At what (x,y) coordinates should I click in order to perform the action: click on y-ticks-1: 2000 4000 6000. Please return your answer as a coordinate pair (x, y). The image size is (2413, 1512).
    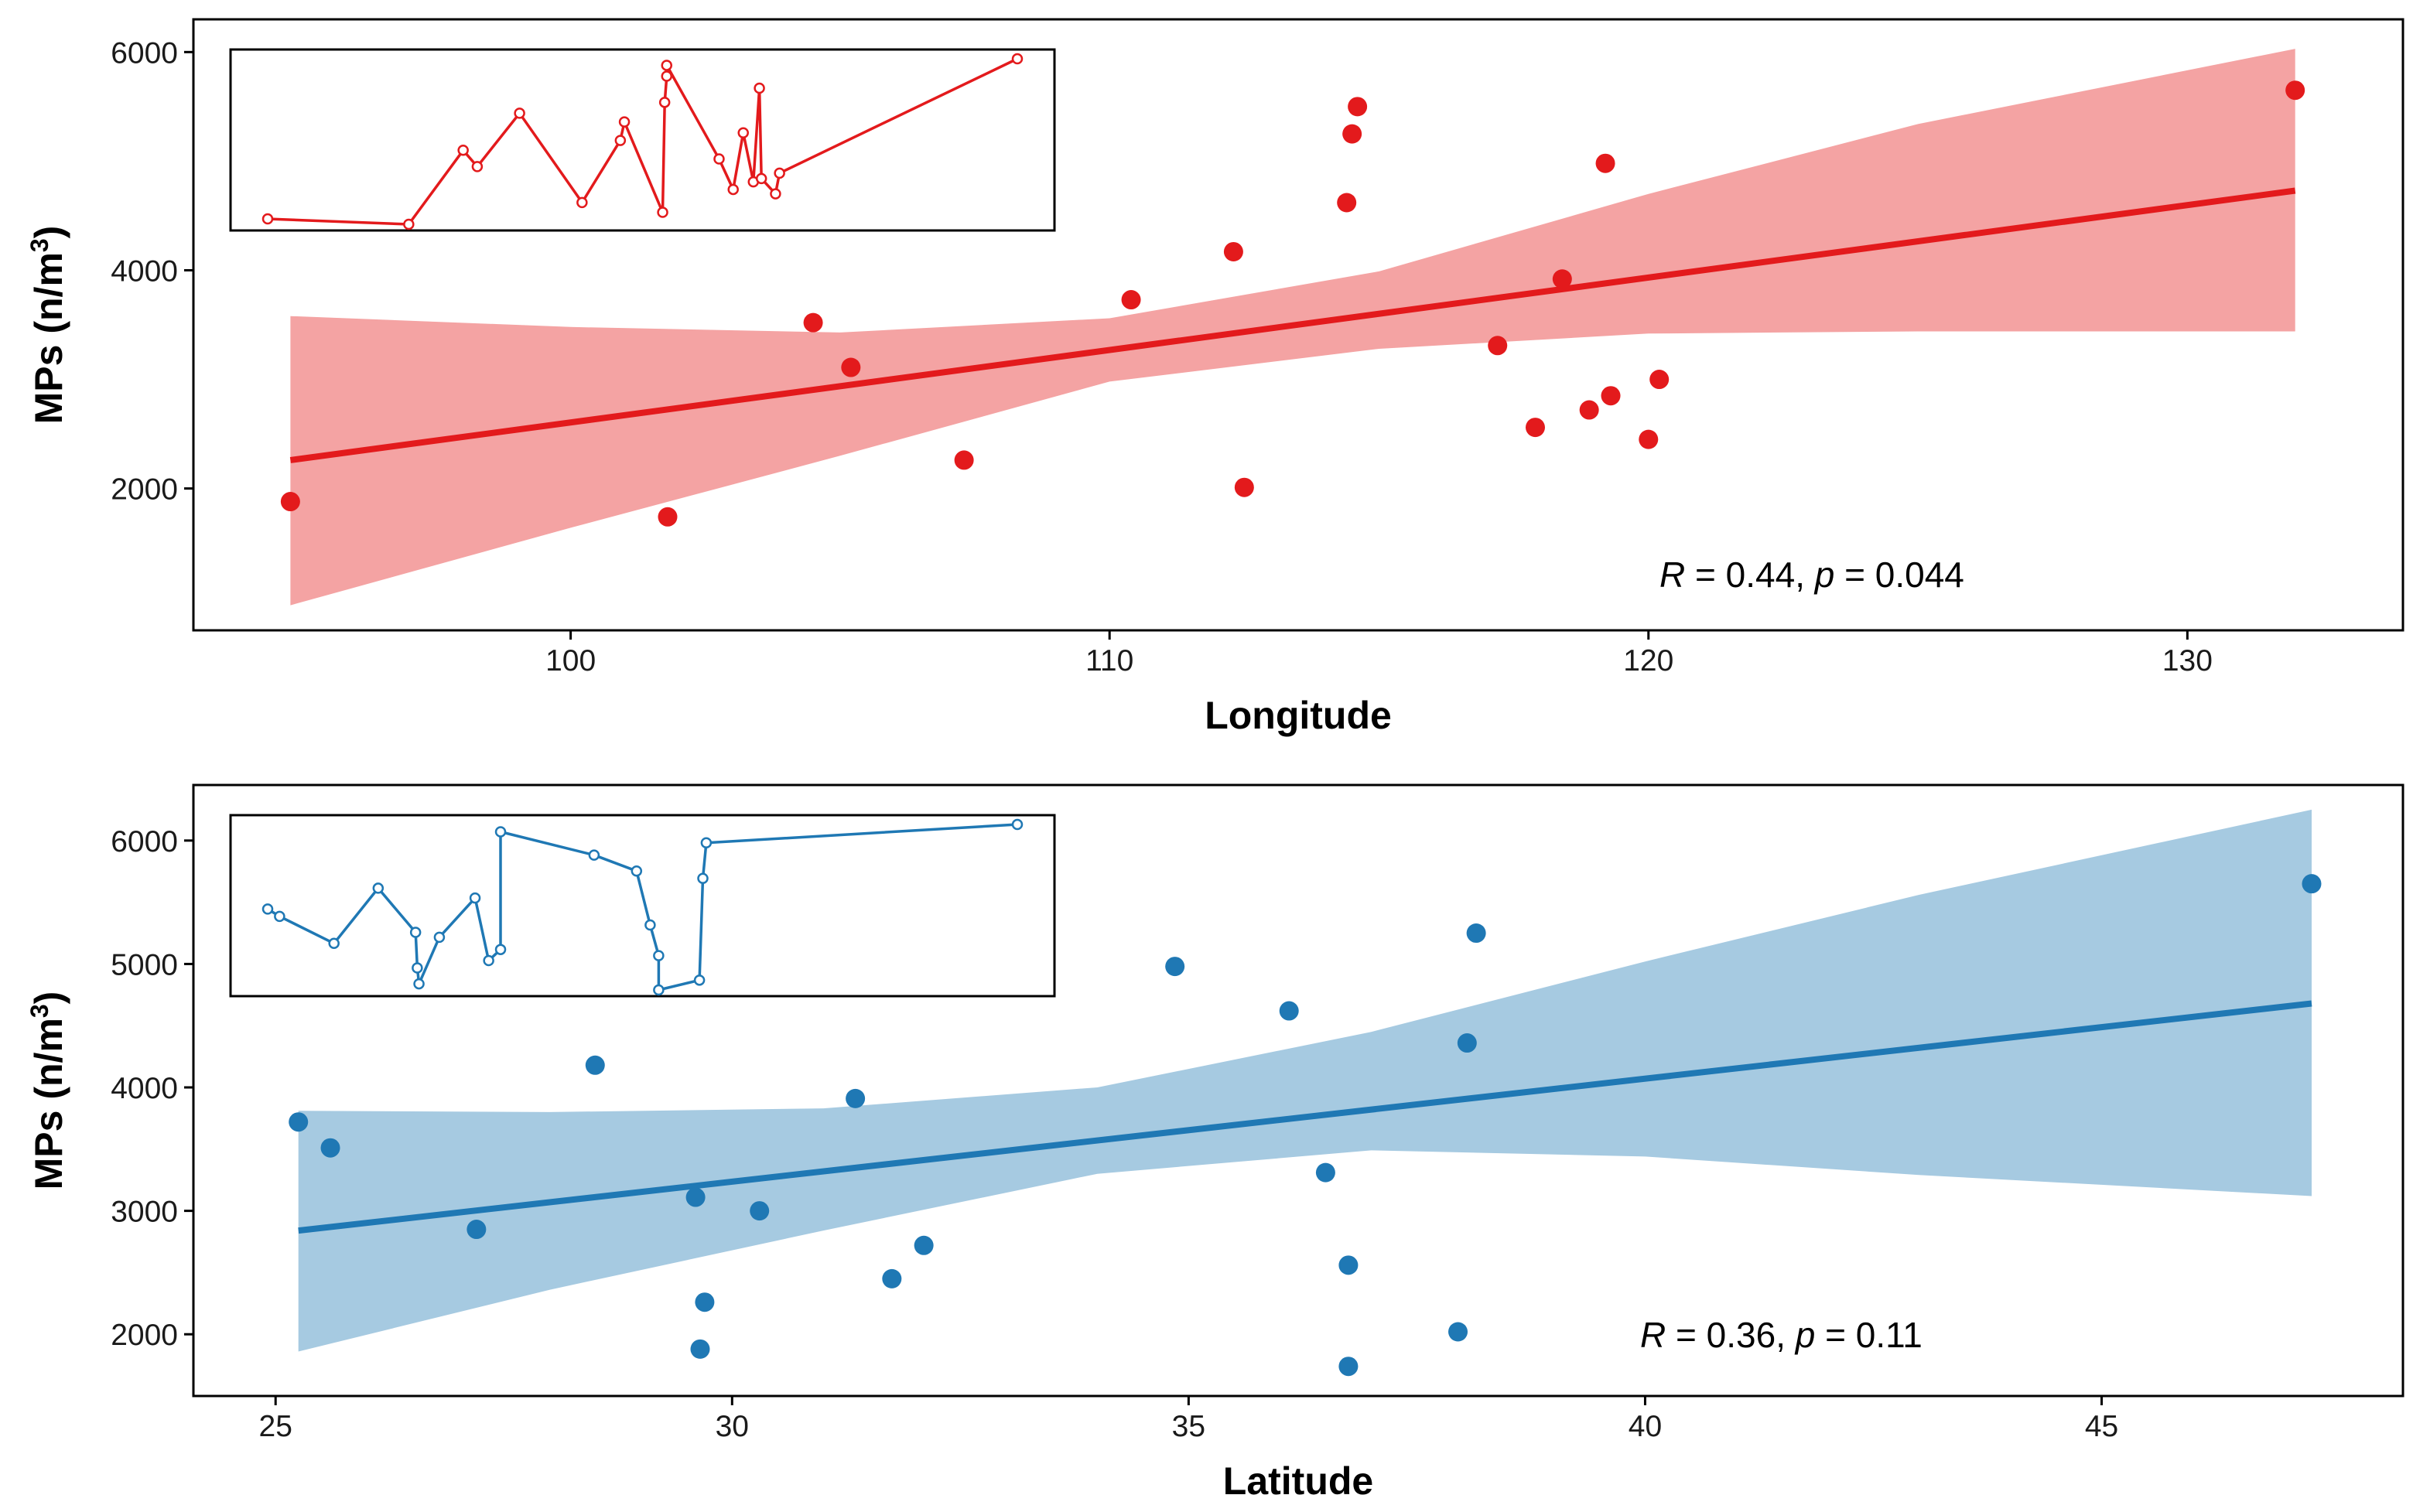
    Looking at the image, I should click on (152, 271).